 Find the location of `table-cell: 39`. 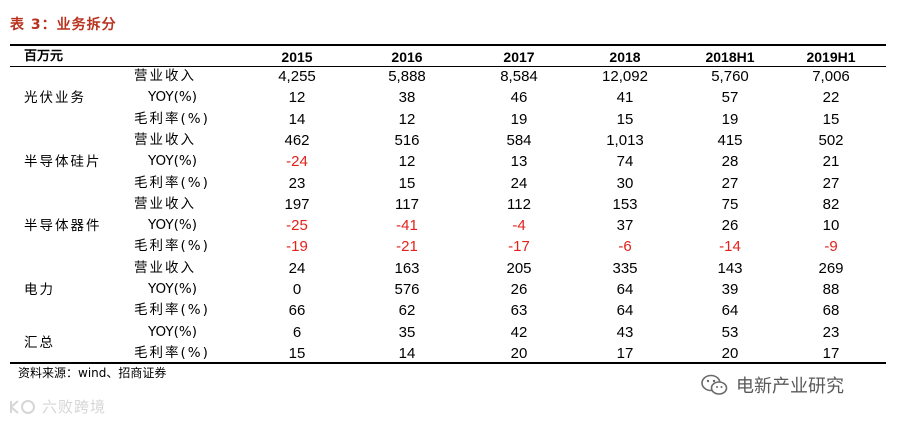

table-cell: 39 is located at coordinates (730, 289).